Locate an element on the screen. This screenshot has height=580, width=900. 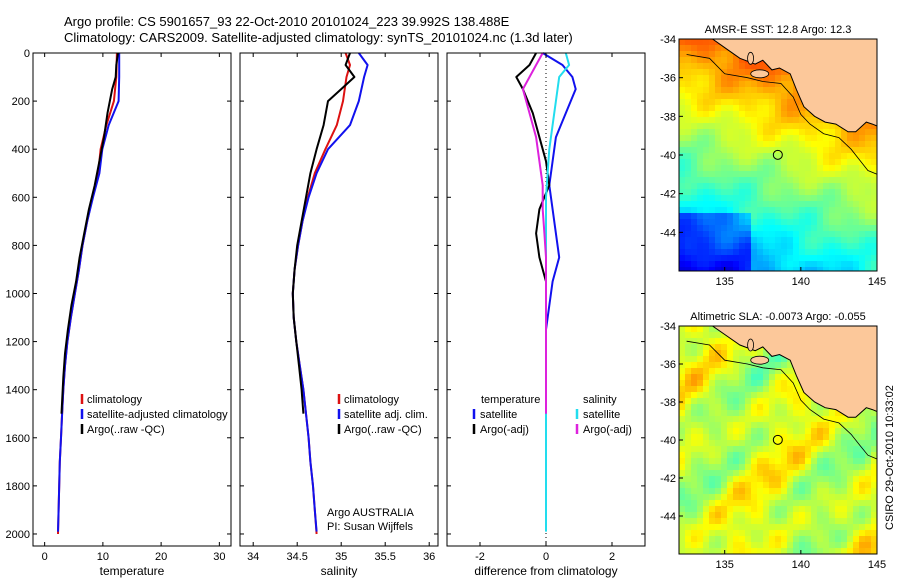
depth-tick-label: 1800 is located at coordinates (18, 487).